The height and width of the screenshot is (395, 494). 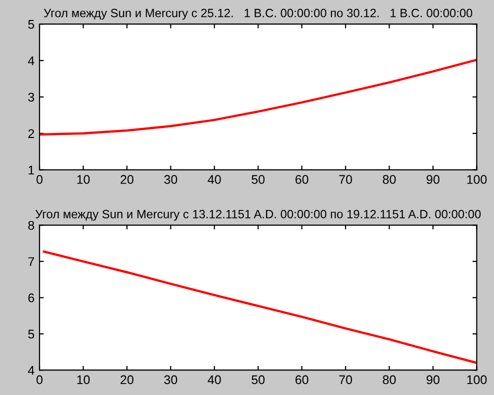 What do you see at coordinates (31, 297) in the screenshot?
I see `y-tick-label: 6` at bounding box center [31, 297].